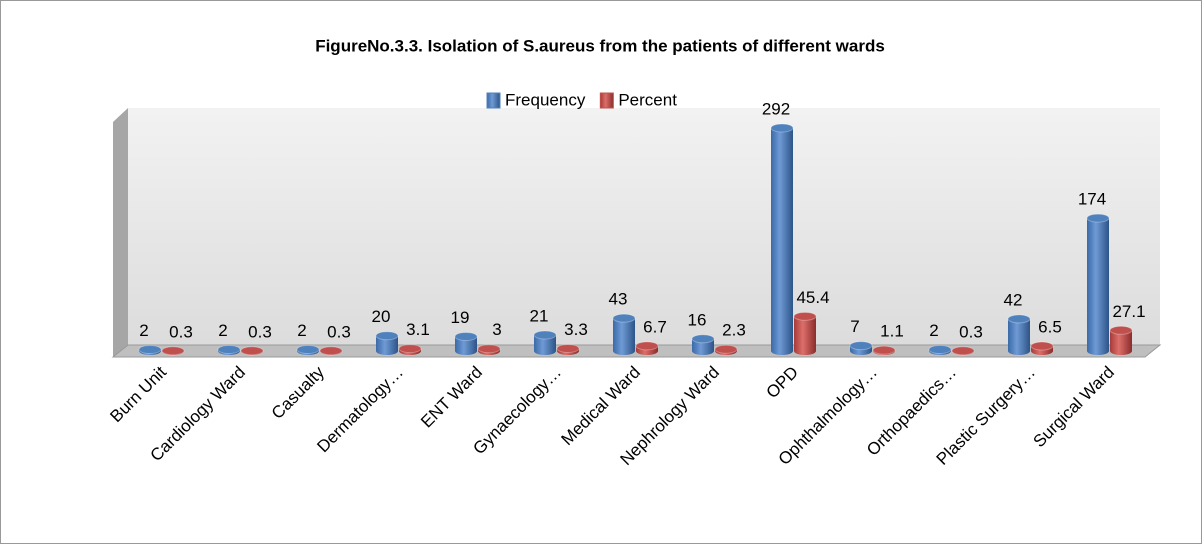  What do you see at coordinates (381, 316) in the screenshot?
I see `data-label: 20` at bounding box center [381, 316].